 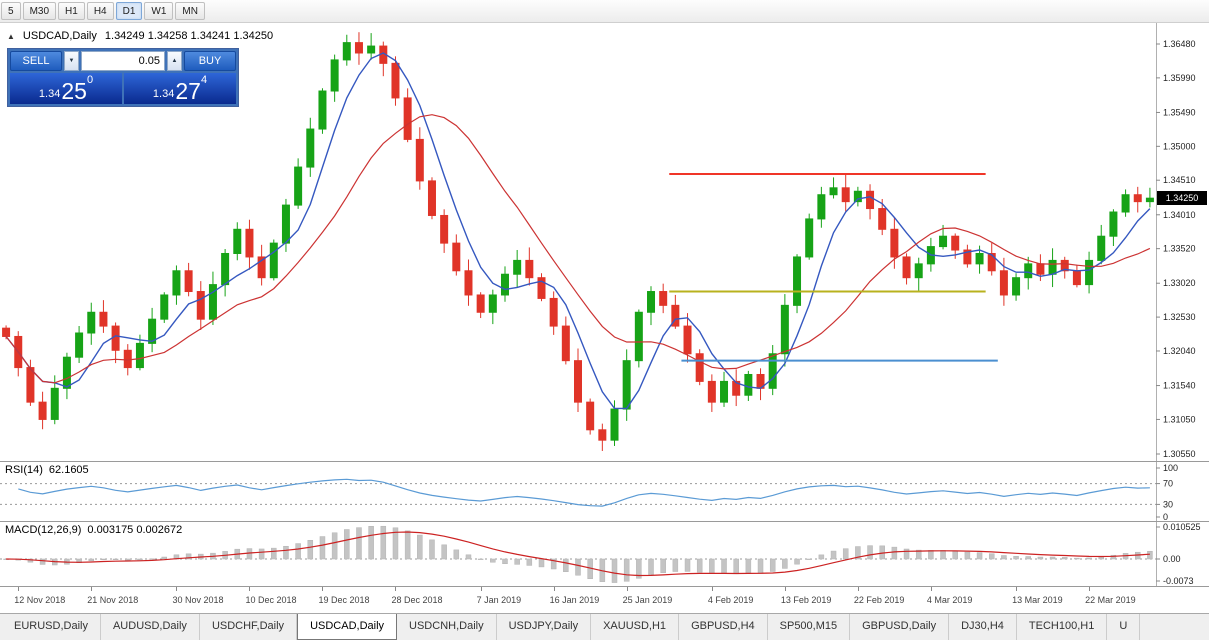 I want to click on date-label: 22 Feb 2019, so click(x=879, y=600).